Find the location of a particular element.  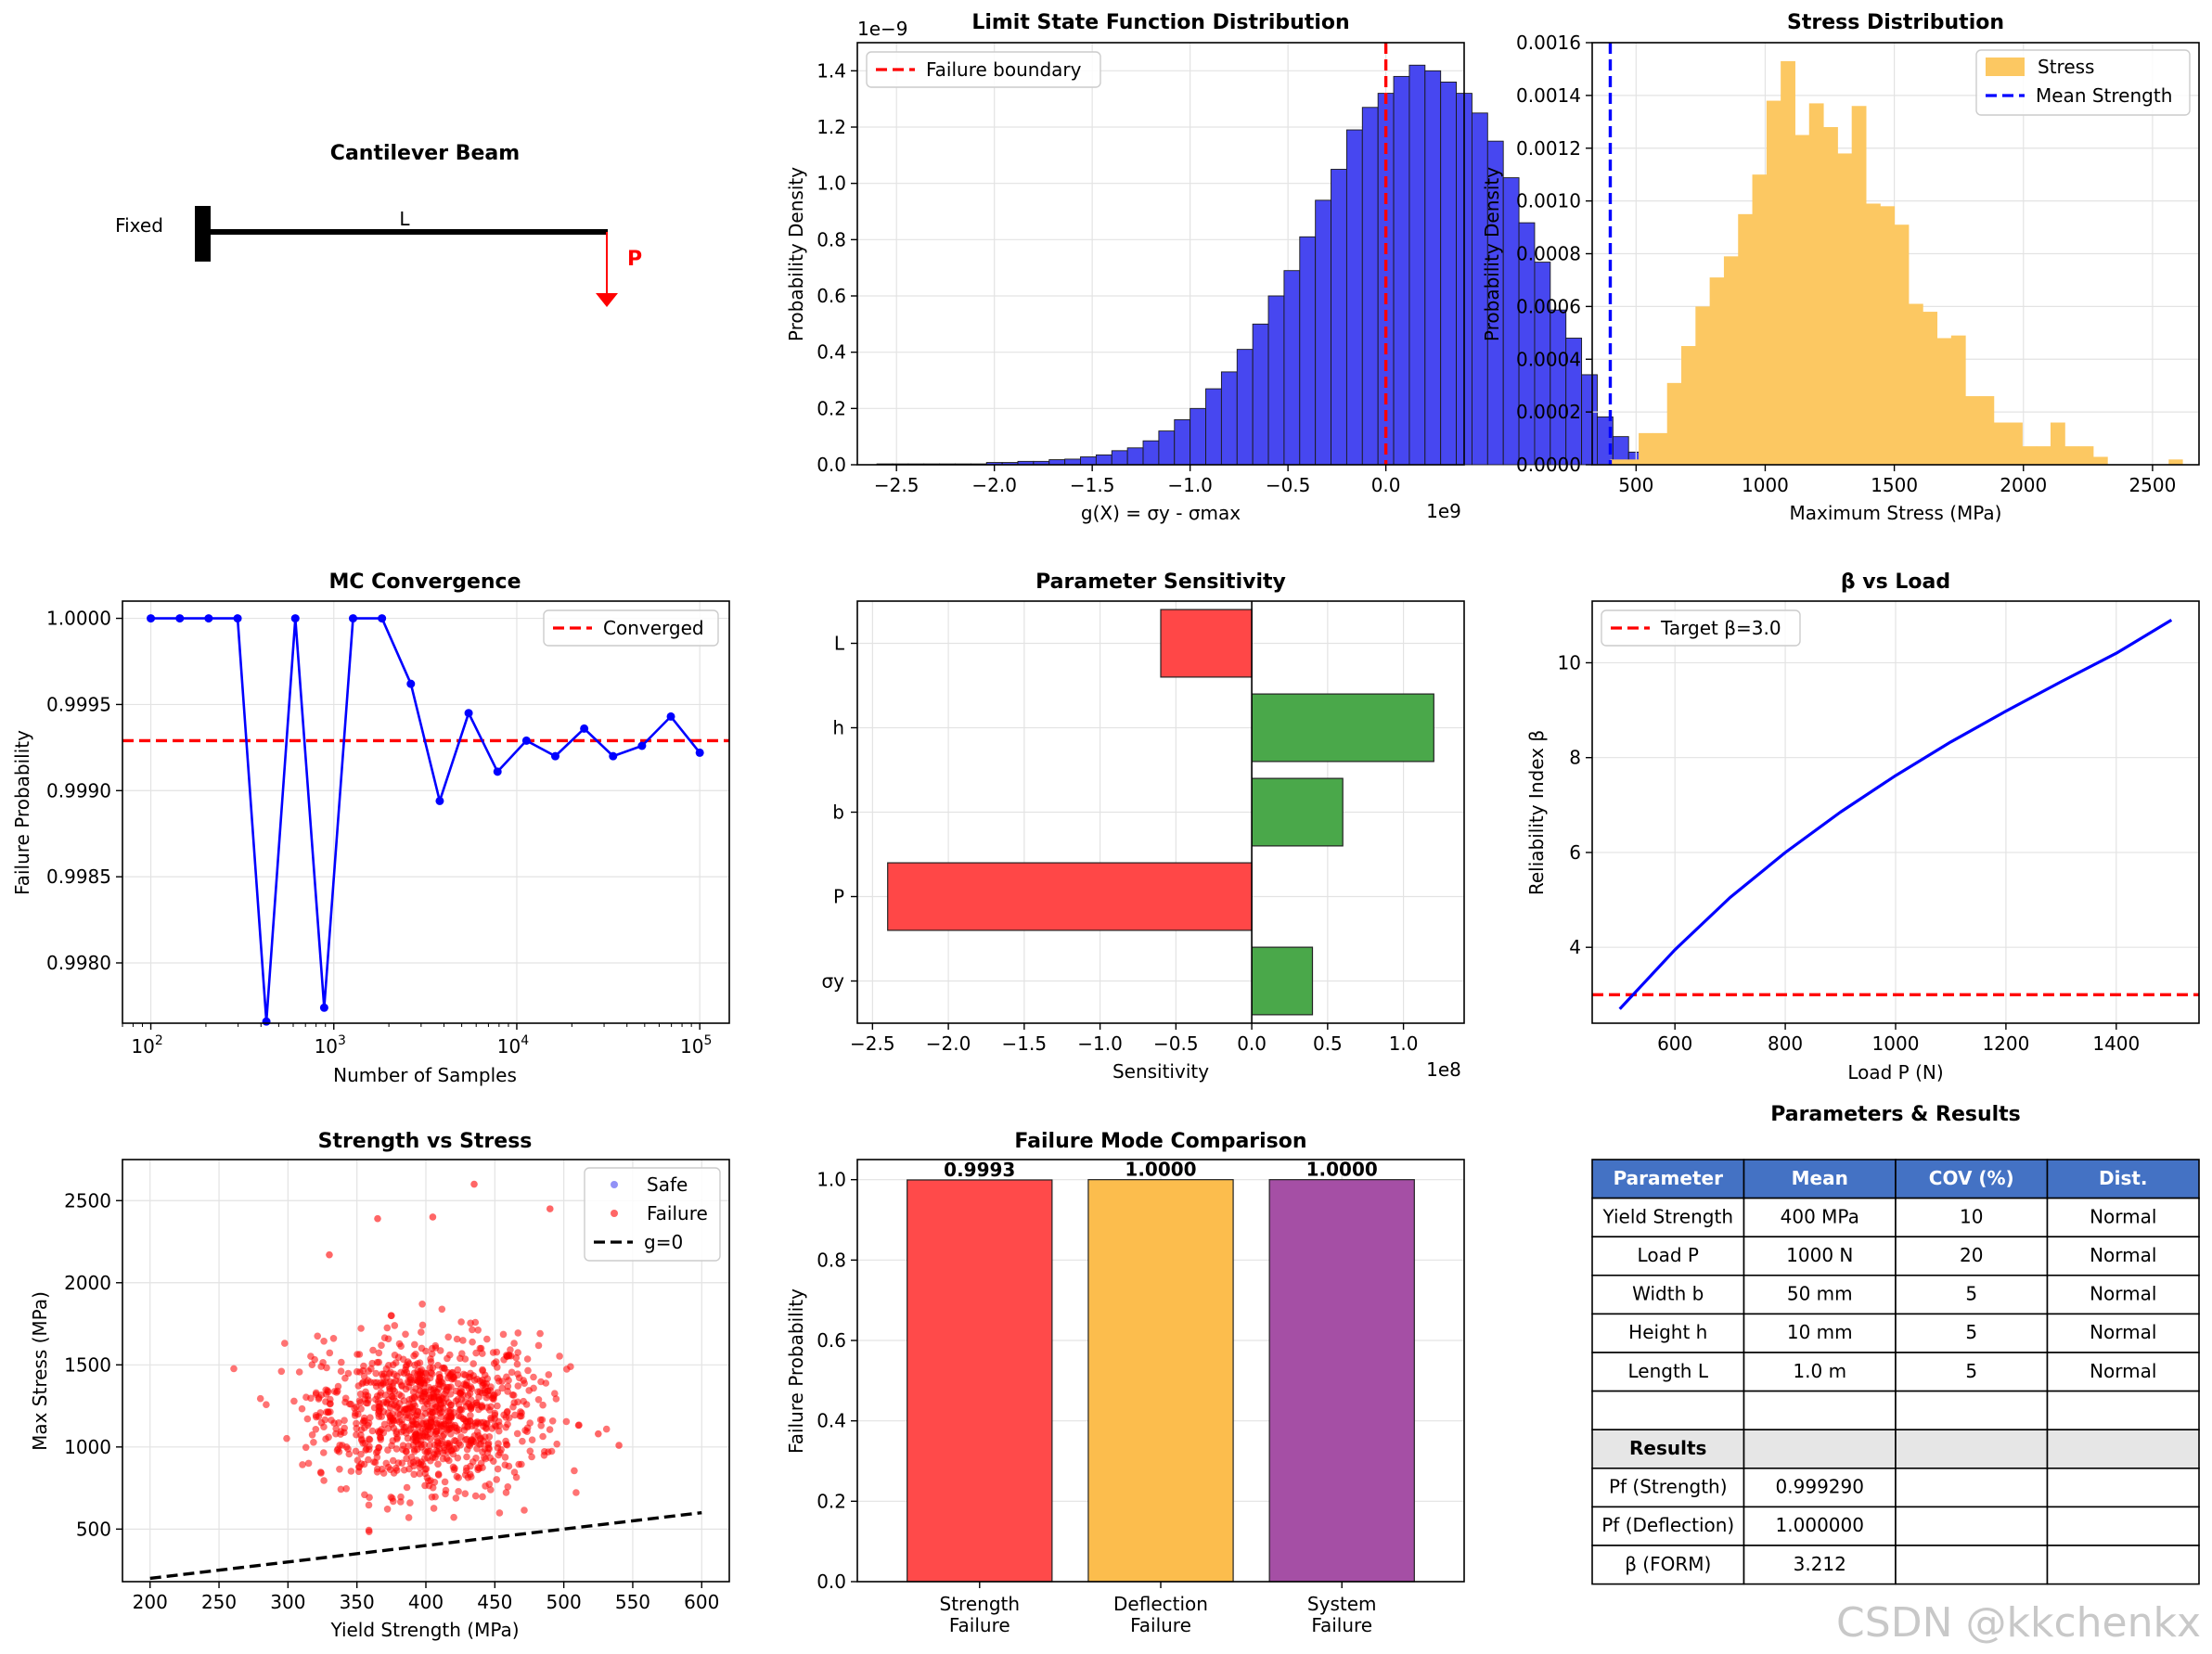

table-cell-value: 0.999290 is located at coordinates (1820, 1487).